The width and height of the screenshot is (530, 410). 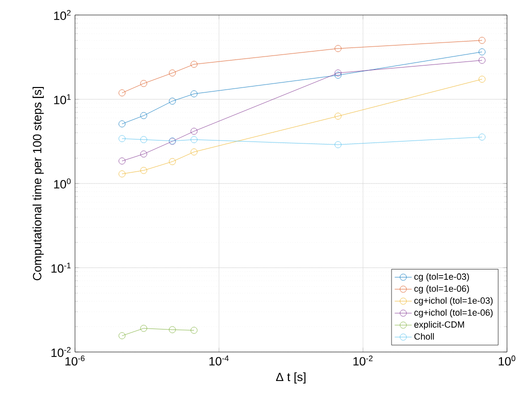 I want to click on x-tick-label: 10$^{-2}$, so click(x=363, y=361).